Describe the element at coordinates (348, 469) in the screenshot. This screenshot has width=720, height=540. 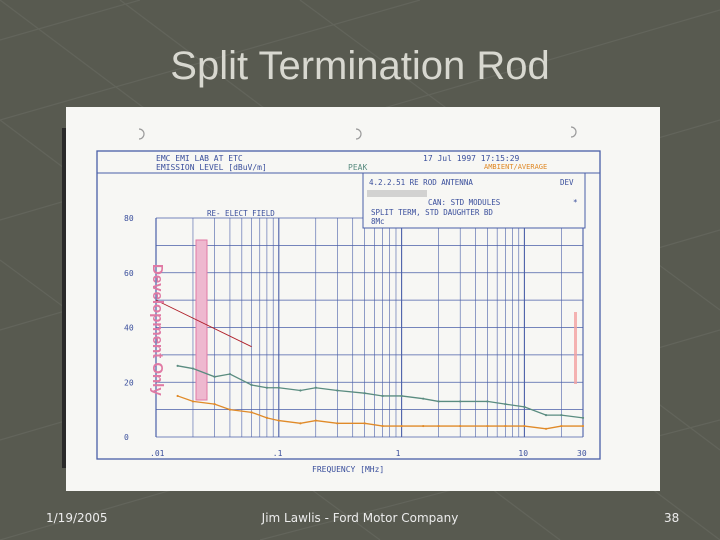
I see `x-axis-label: FREQUENCY [MHz]` at that location.